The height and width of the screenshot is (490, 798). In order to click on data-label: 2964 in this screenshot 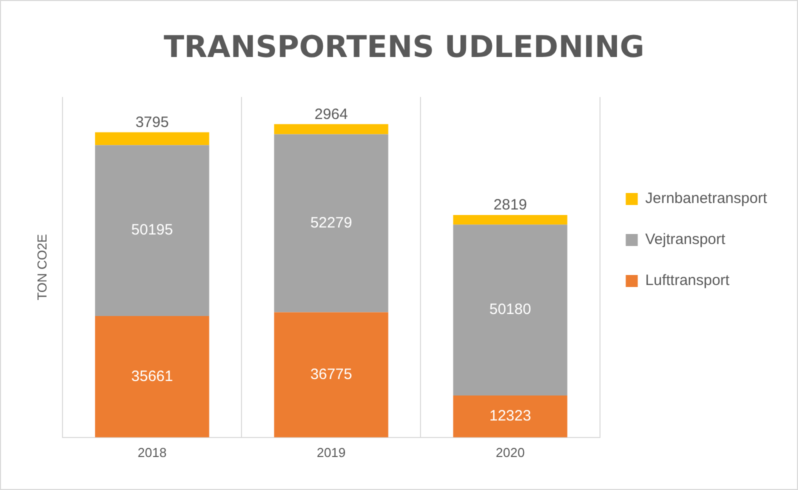, I will do `click(331, 114)`.